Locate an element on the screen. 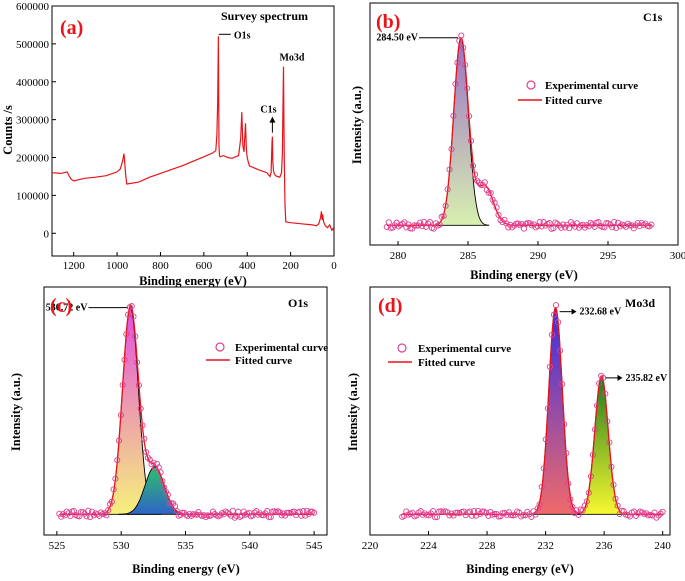 The height and width of the screenshot is (581, 685). peak-annotation-arrowhead is located at coordinates (620, 377).